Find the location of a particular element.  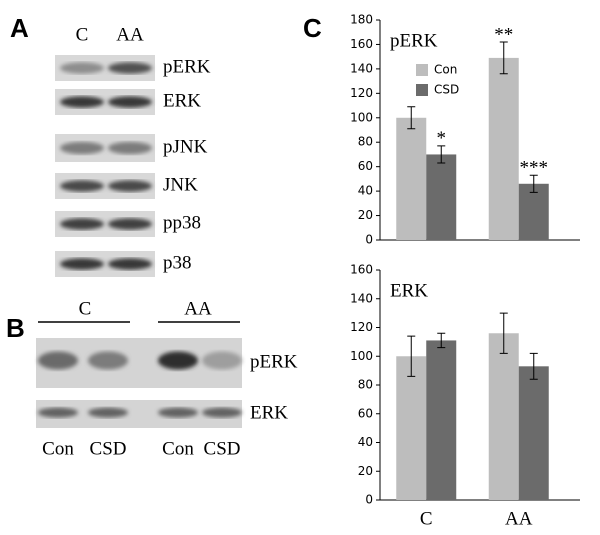

row-label: pp38 is located at coordinates (182, 222).